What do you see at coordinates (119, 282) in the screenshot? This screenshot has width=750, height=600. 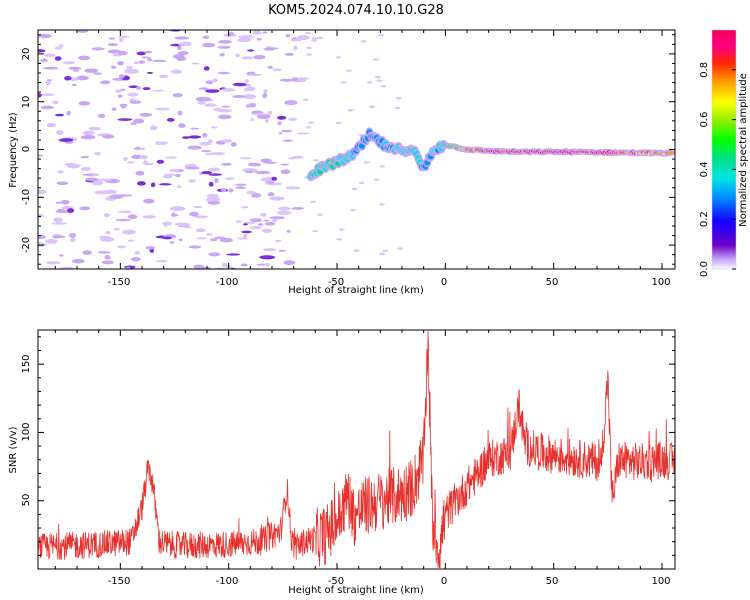 I see `spectrogram-xtick-label: -150` at bounding box center [119, 282].